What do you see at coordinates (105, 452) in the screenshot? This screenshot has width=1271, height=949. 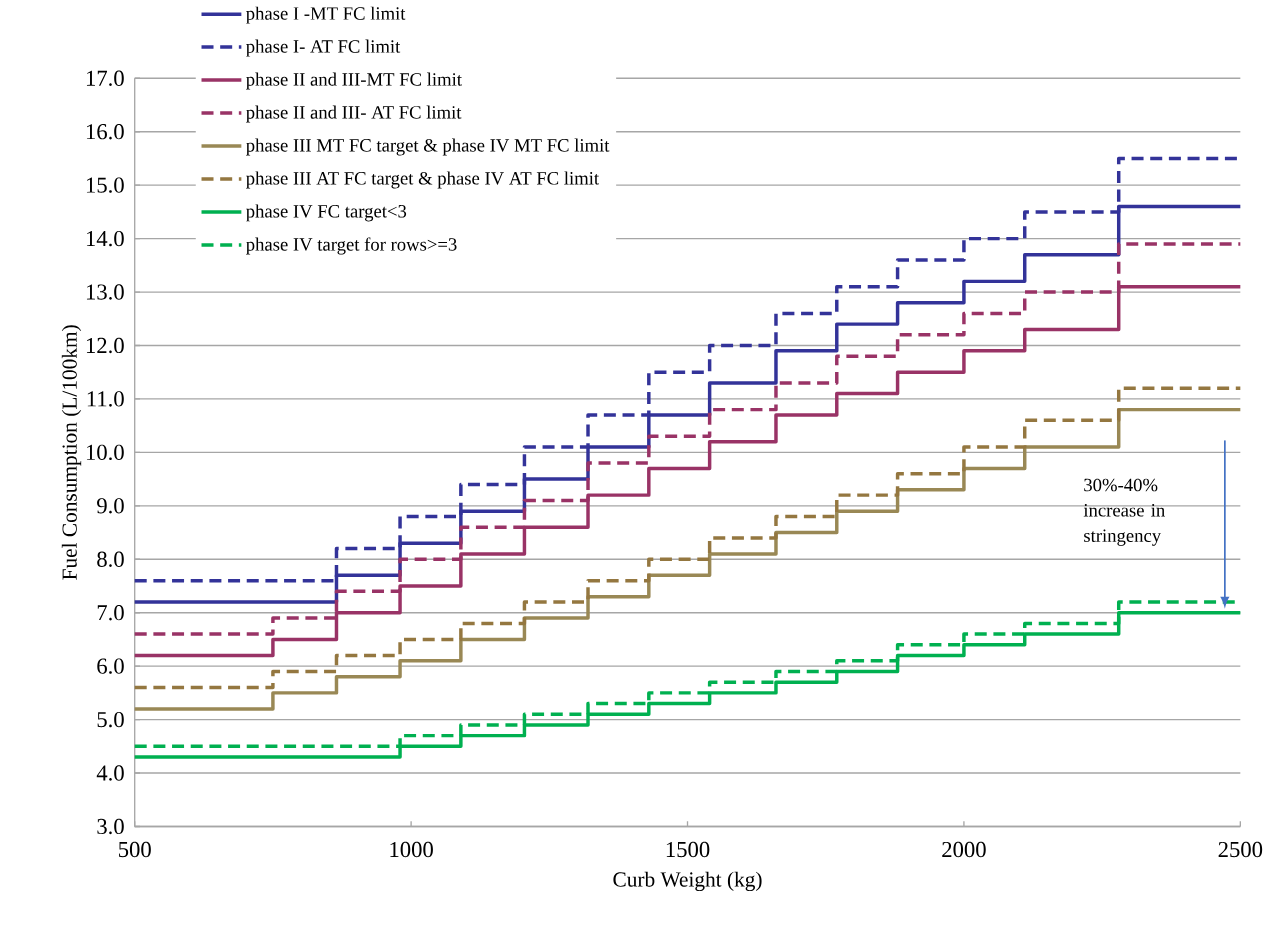 I see `y-tick-label: 10.0` at bounding box center [105, 452].